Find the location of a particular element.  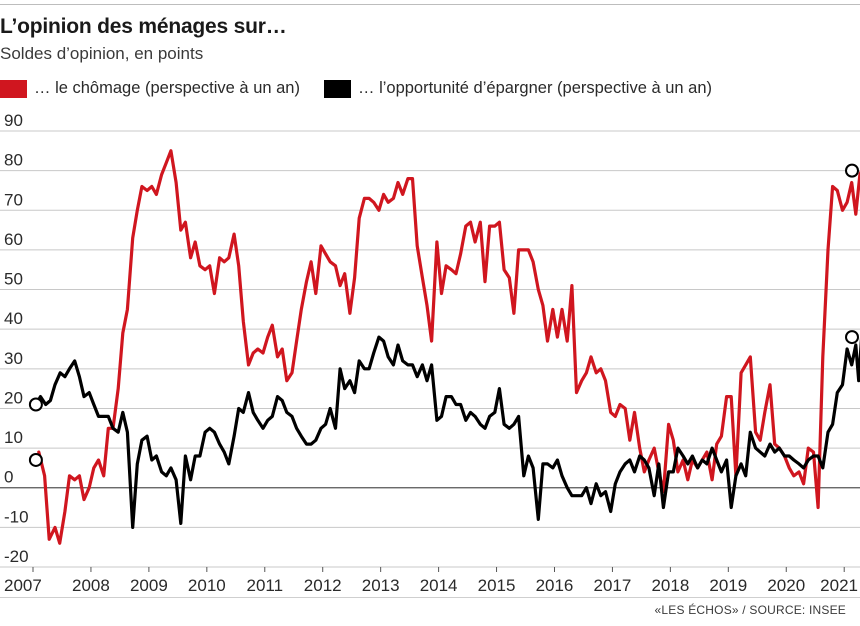

x-tick-label: 2021 is located at coordinates (839, 585).